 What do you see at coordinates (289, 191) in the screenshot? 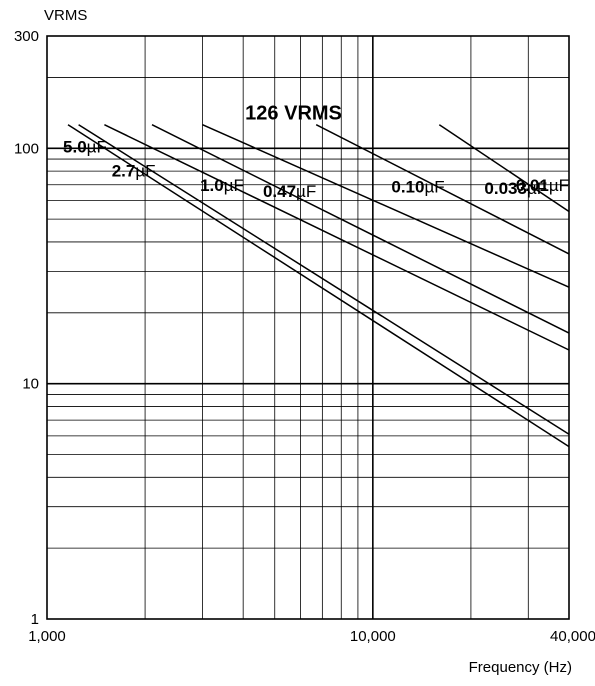
I see `curve-label-0-47-uf: 0.47µF` at bounding box center [289, 191].